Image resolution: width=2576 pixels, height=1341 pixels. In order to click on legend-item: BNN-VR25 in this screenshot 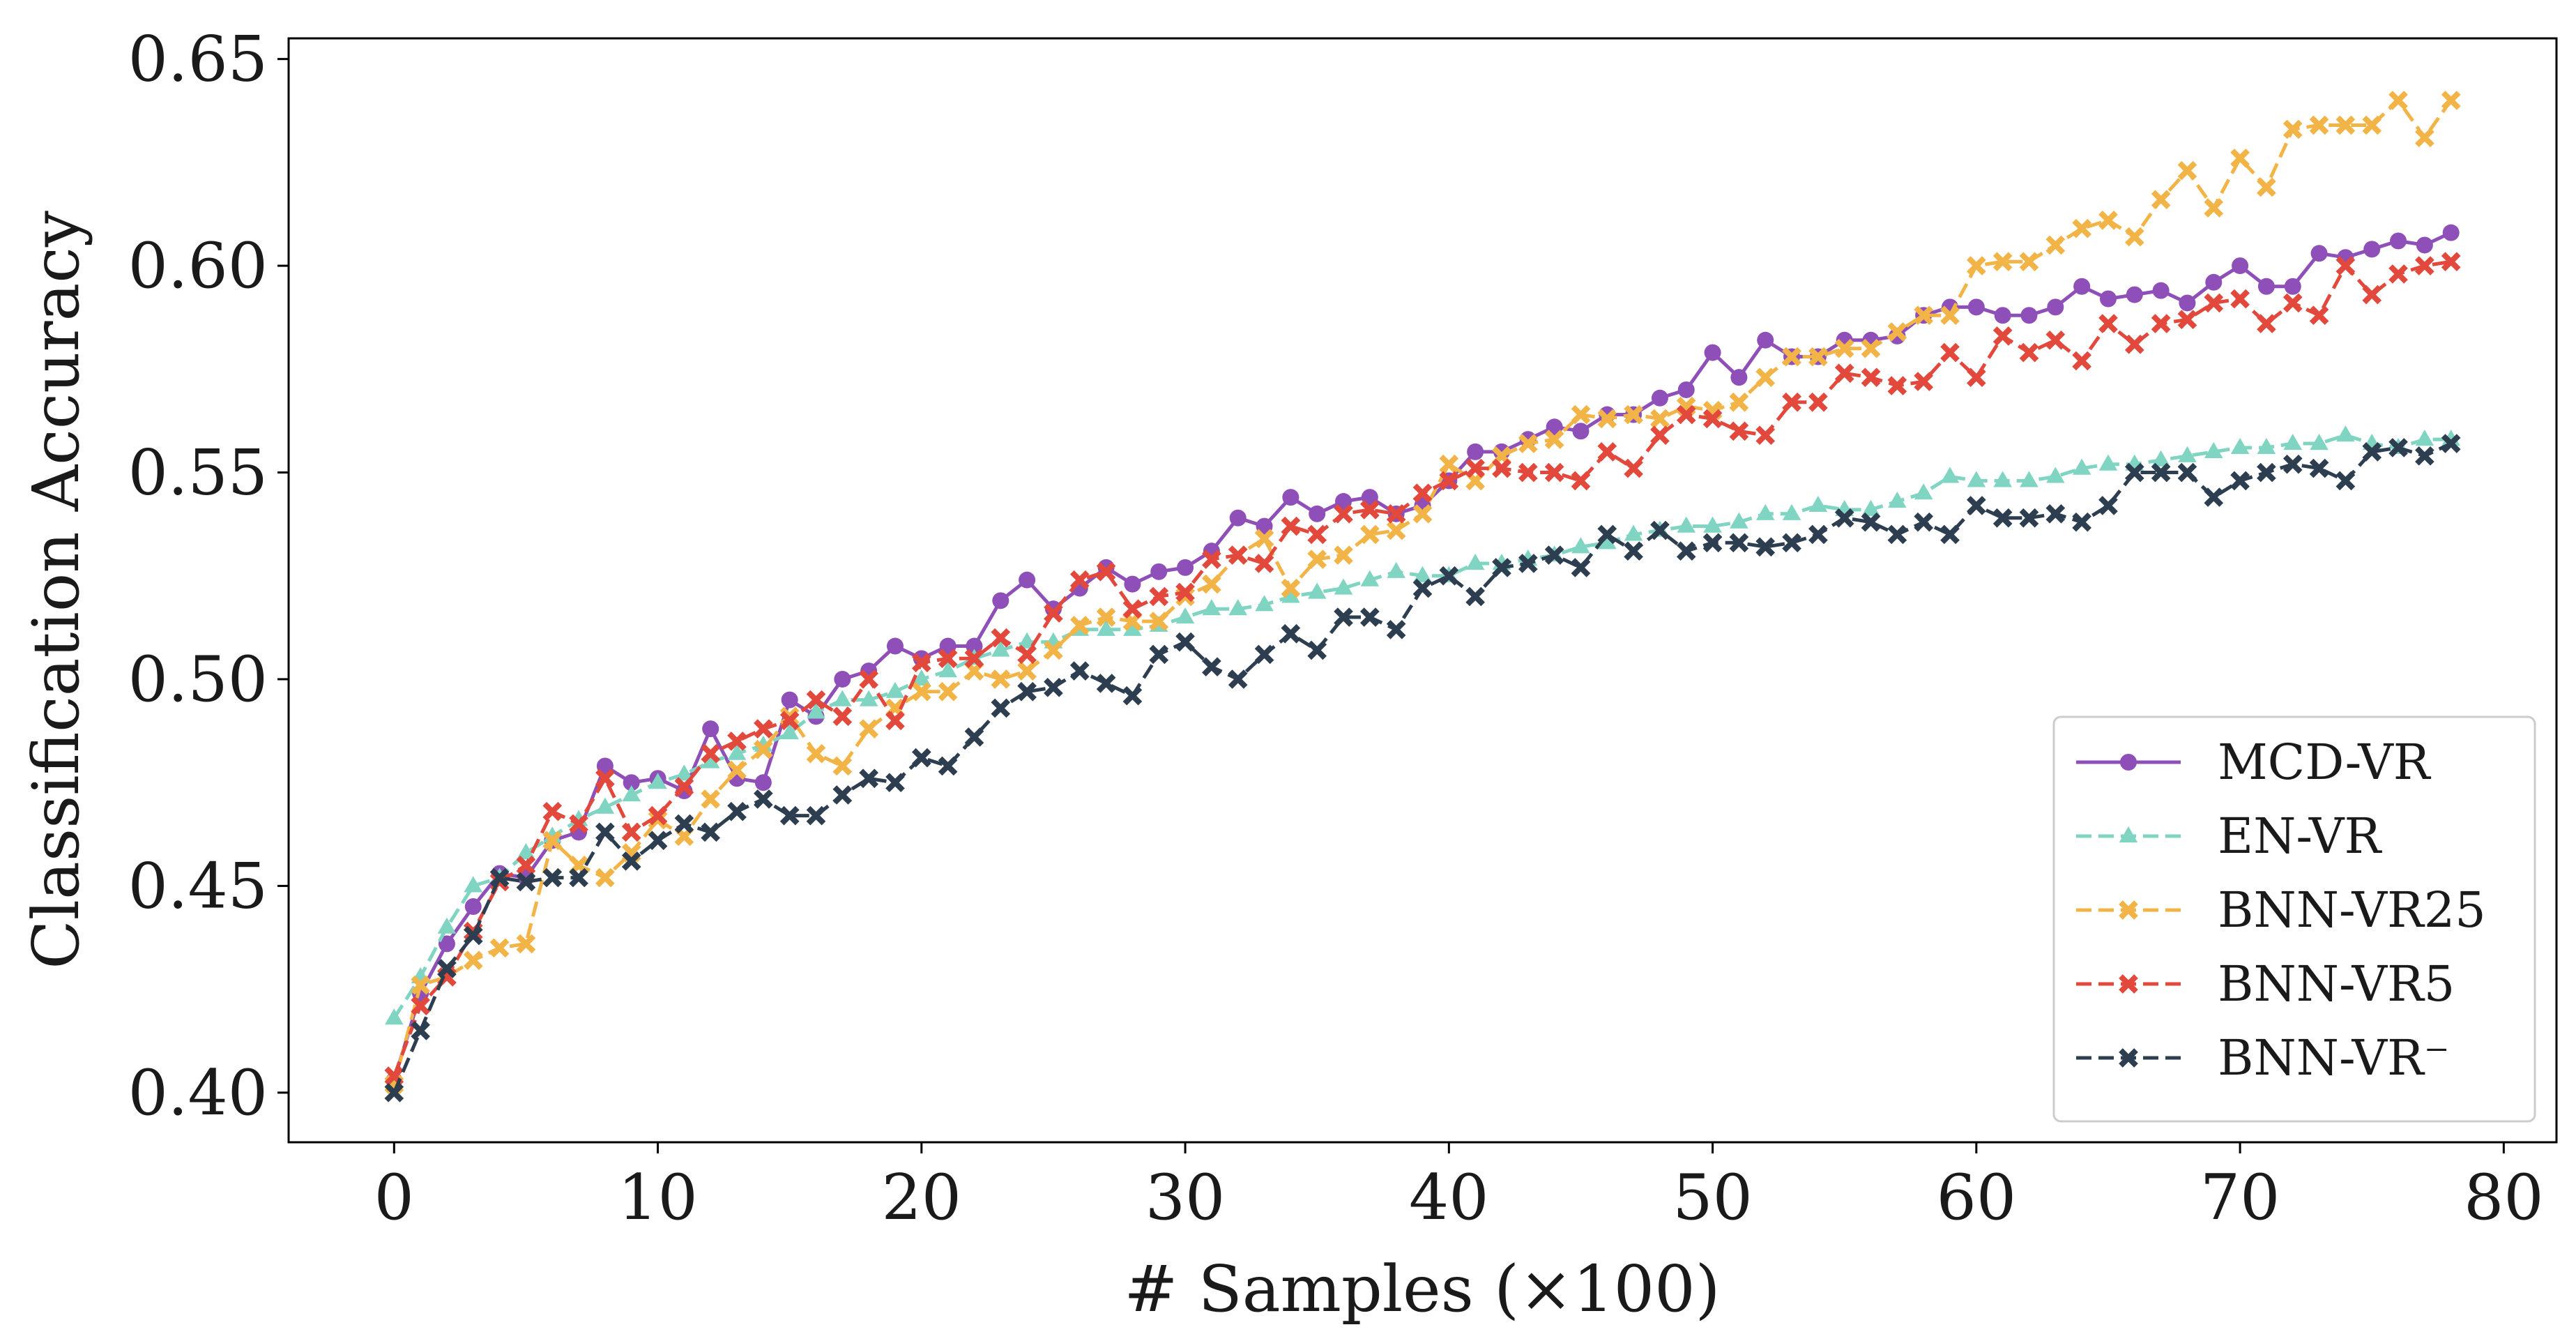, I will do `click(2281, 910)`.